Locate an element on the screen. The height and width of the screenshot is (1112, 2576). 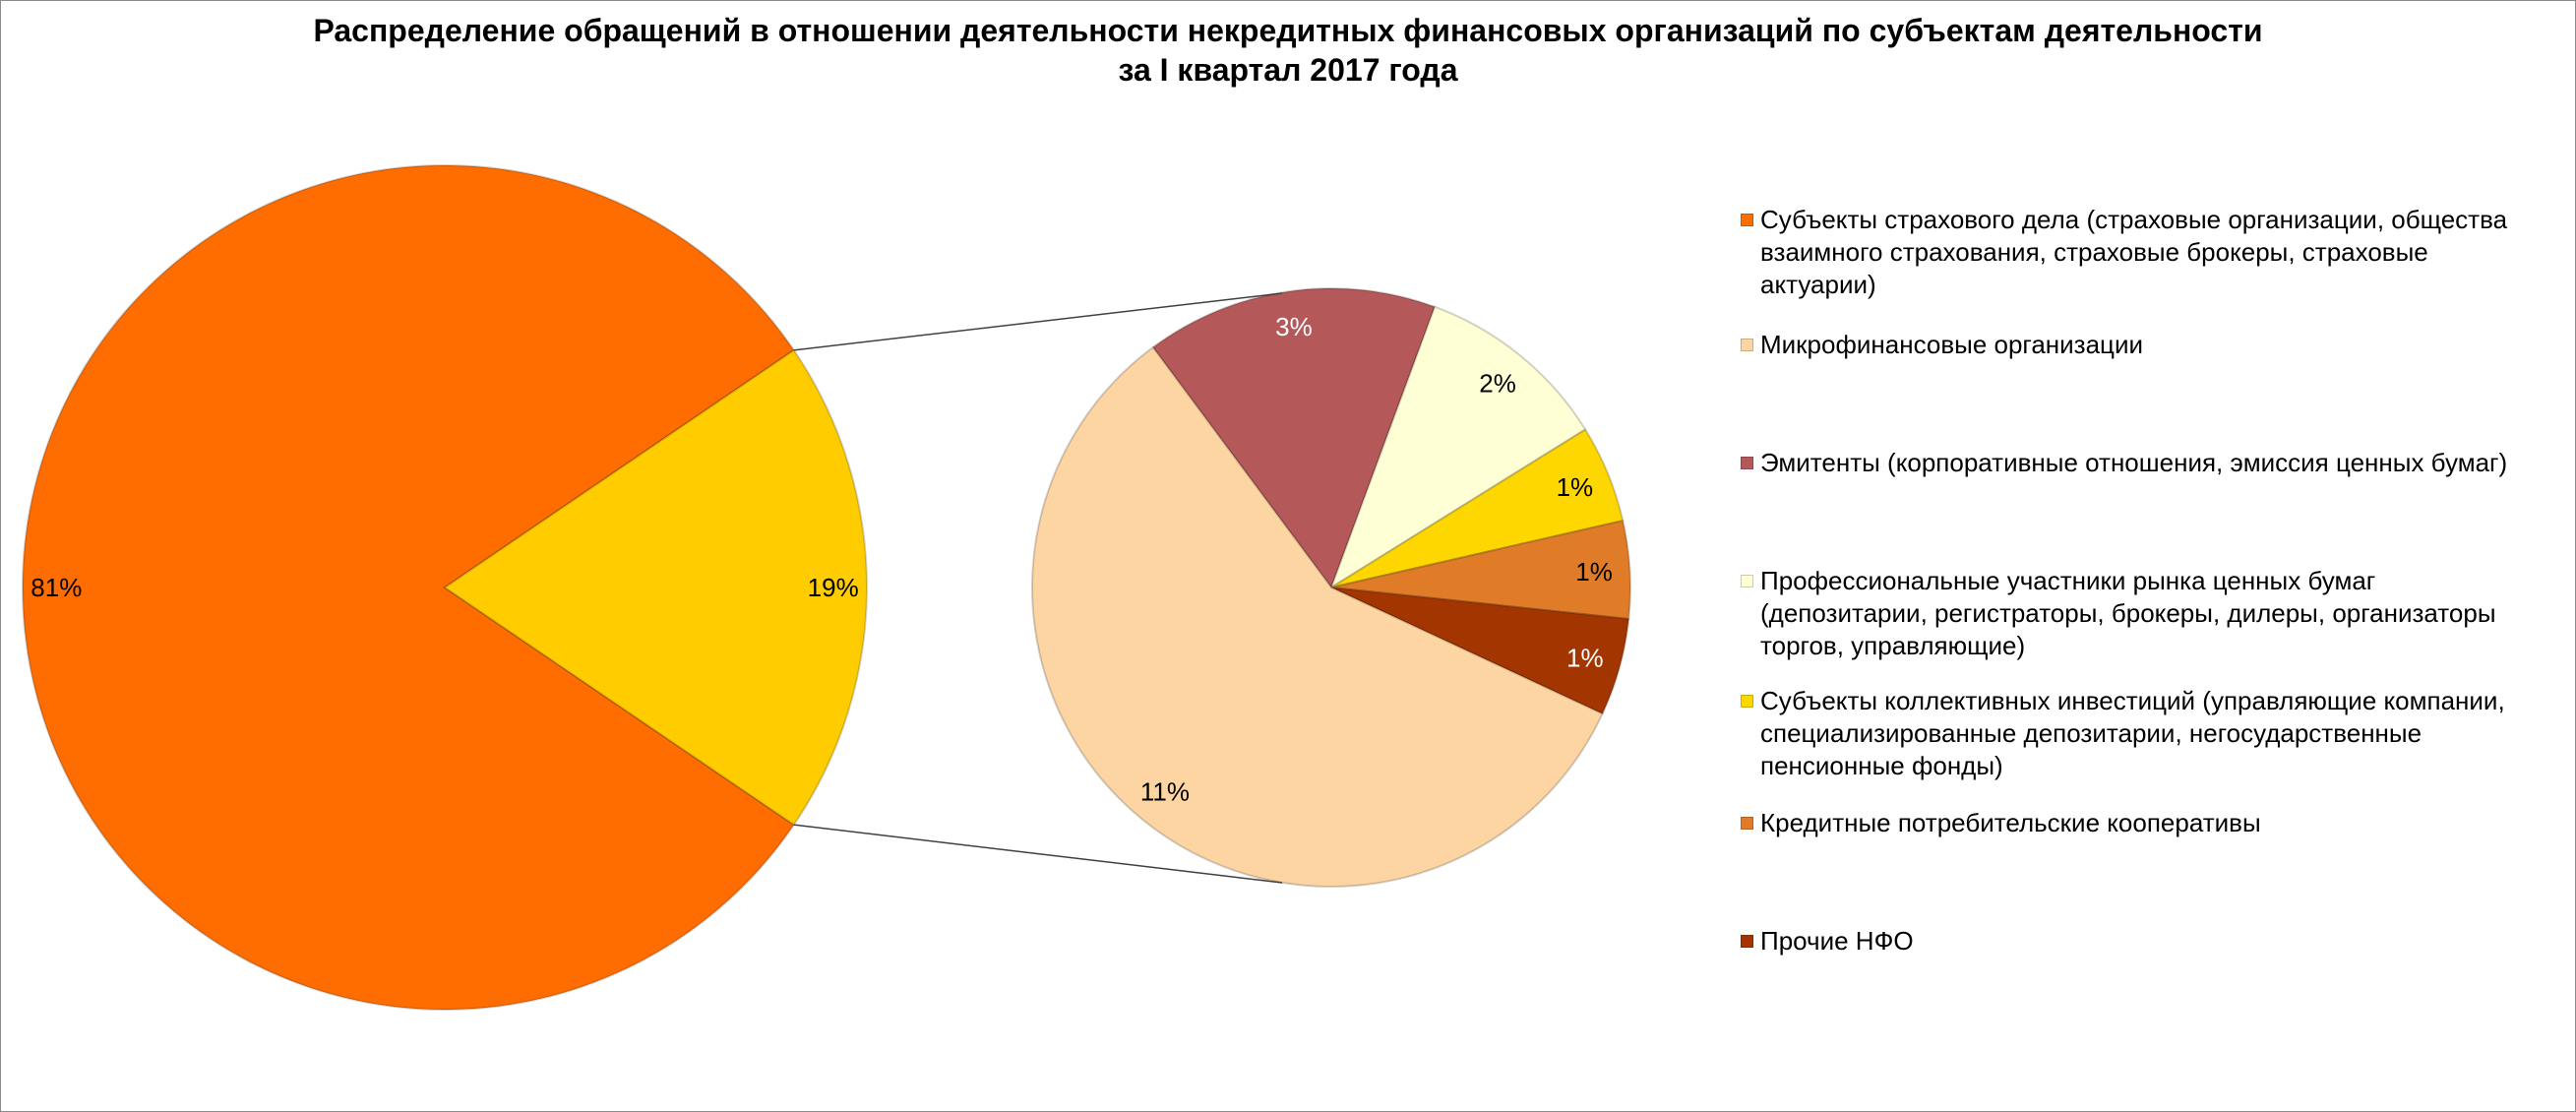
legend-entry: Прочие НФО is located at coordinates (2144, 941).